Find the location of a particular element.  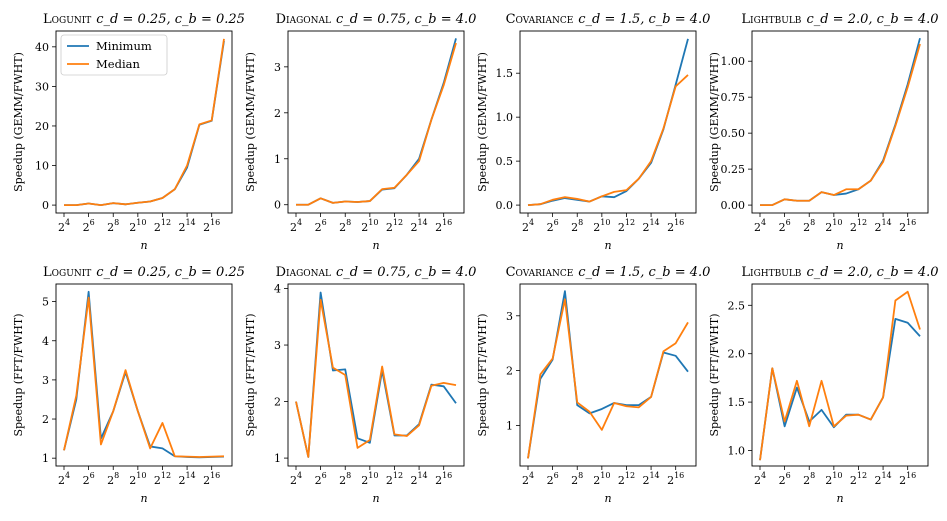

y-tick-label: 2.5 is located at coordinates (737, 305).